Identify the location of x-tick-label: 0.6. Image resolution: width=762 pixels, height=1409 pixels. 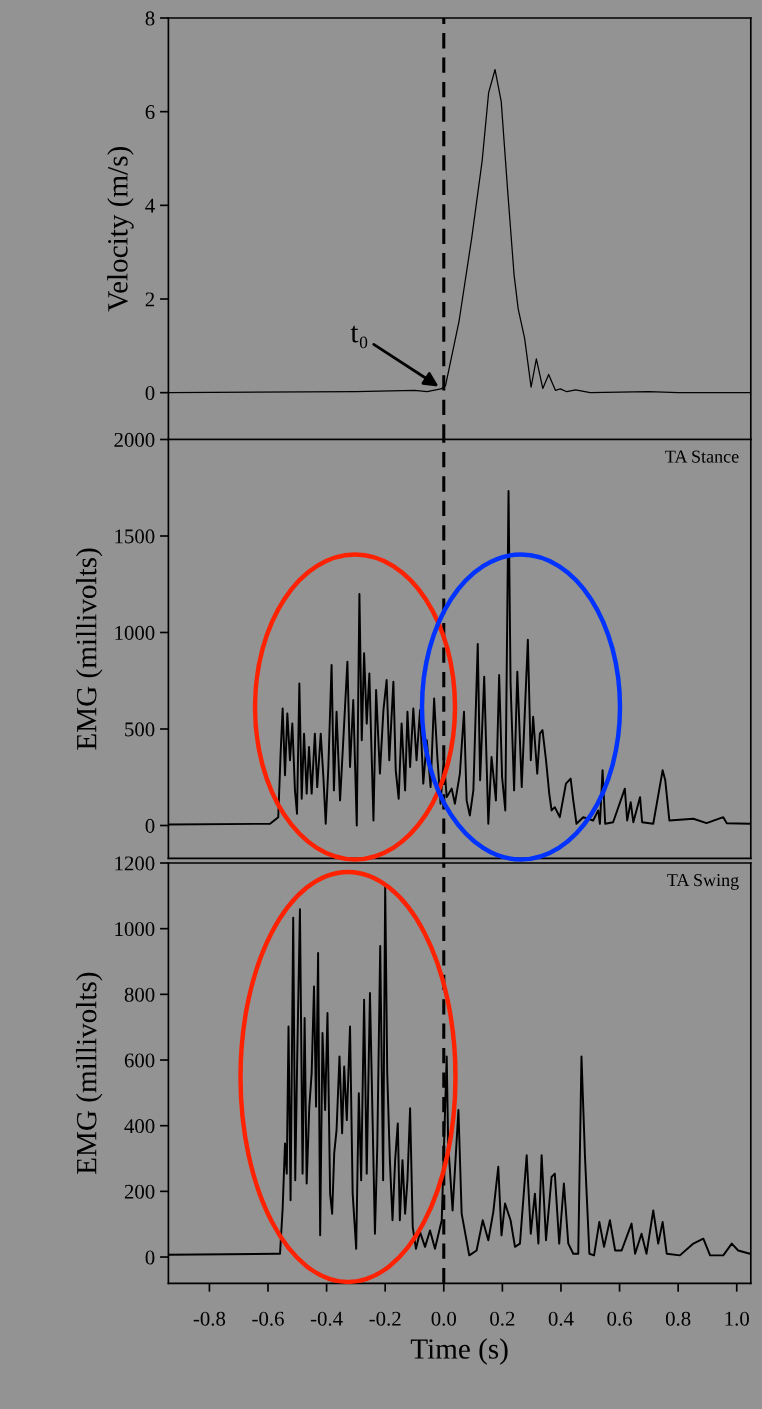
(619, 1318).